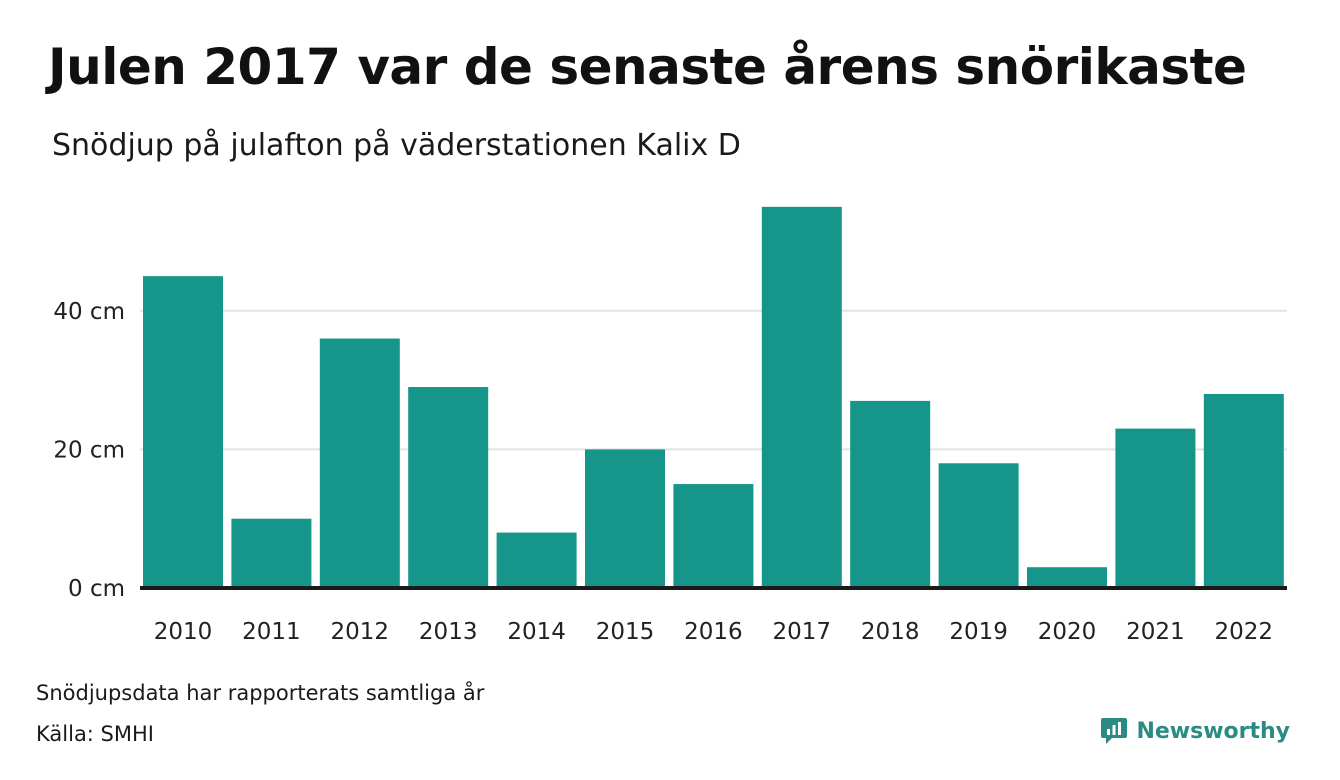 The height and width of the screenshot is (780, 1340). Describe the element at coordinates (802, 632) in the screenshot. I see `x-tick-label: 2017` at that location.